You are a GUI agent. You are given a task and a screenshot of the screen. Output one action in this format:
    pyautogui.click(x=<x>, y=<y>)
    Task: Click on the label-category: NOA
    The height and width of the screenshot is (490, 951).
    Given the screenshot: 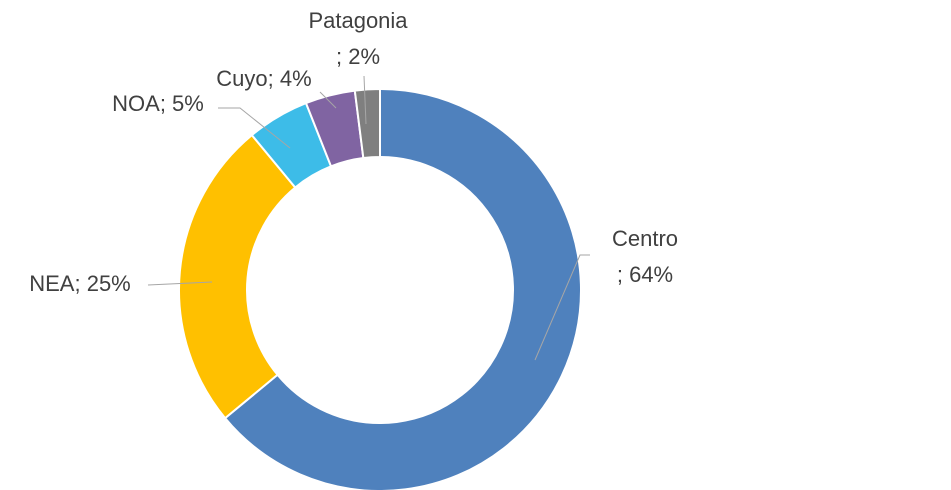 What is the action you would take?
    pyautogui.click(x=136, y=103)
    